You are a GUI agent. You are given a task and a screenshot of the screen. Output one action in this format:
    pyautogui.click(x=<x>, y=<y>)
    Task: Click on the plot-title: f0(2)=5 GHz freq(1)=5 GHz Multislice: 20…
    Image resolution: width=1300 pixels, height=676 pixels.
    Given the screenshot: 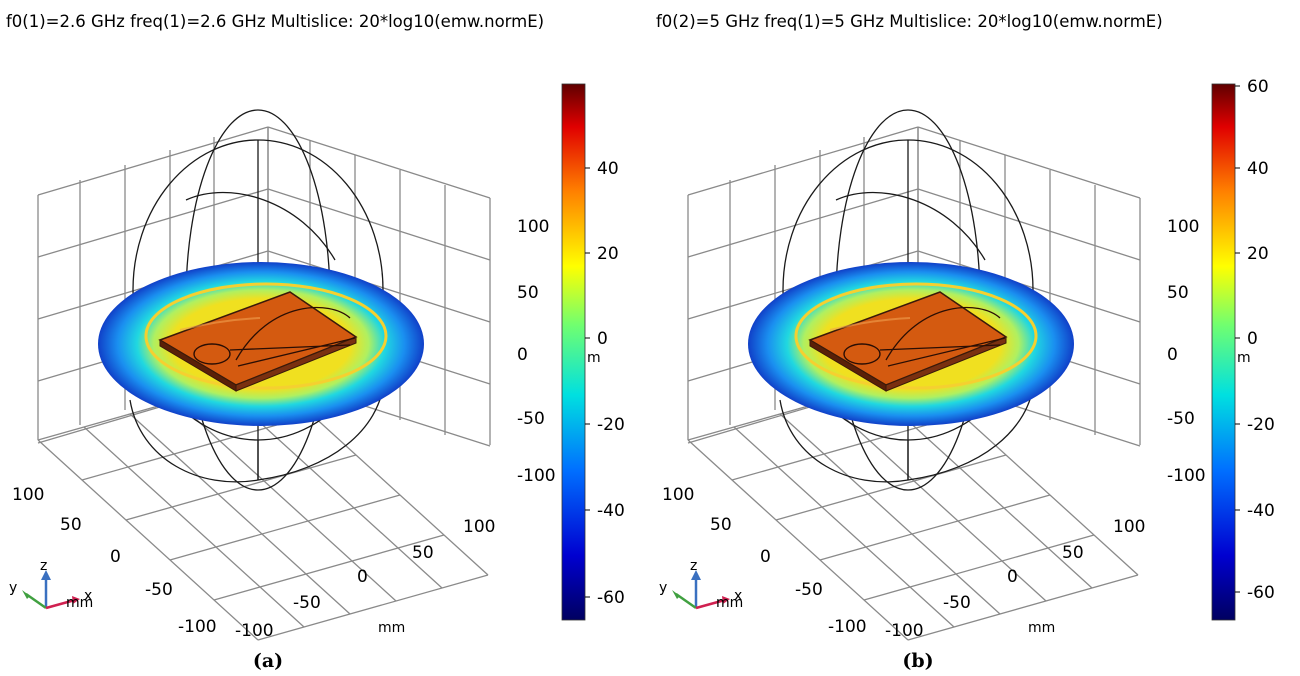 What is the action you would take?
    pyautogui.click(x=909, y=21)
    